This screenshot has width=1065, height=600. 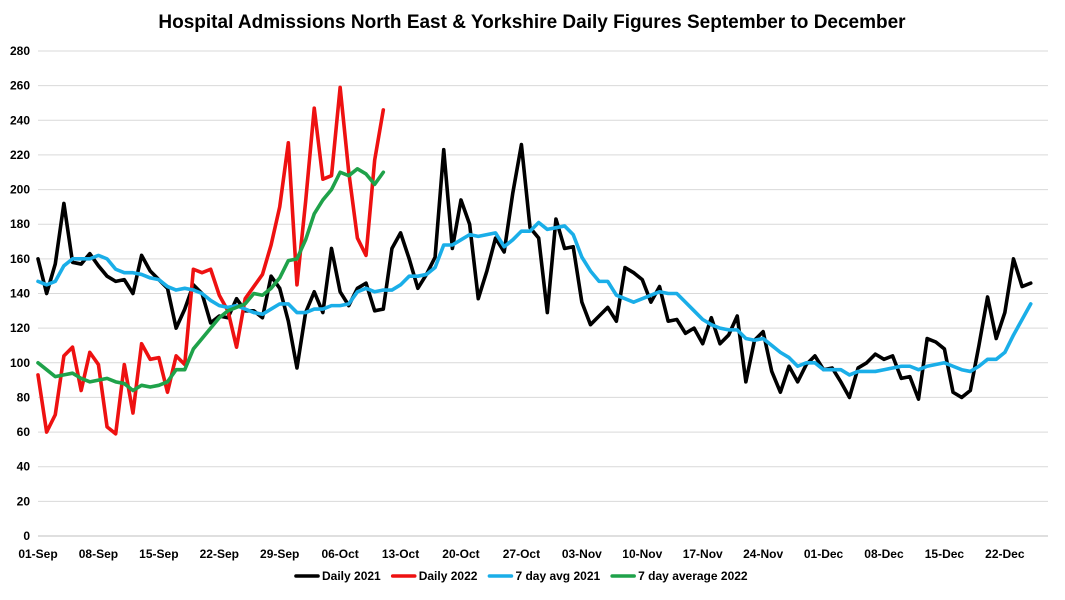 I want to click on y-tick-label: 140, so click(x=20, y=294).